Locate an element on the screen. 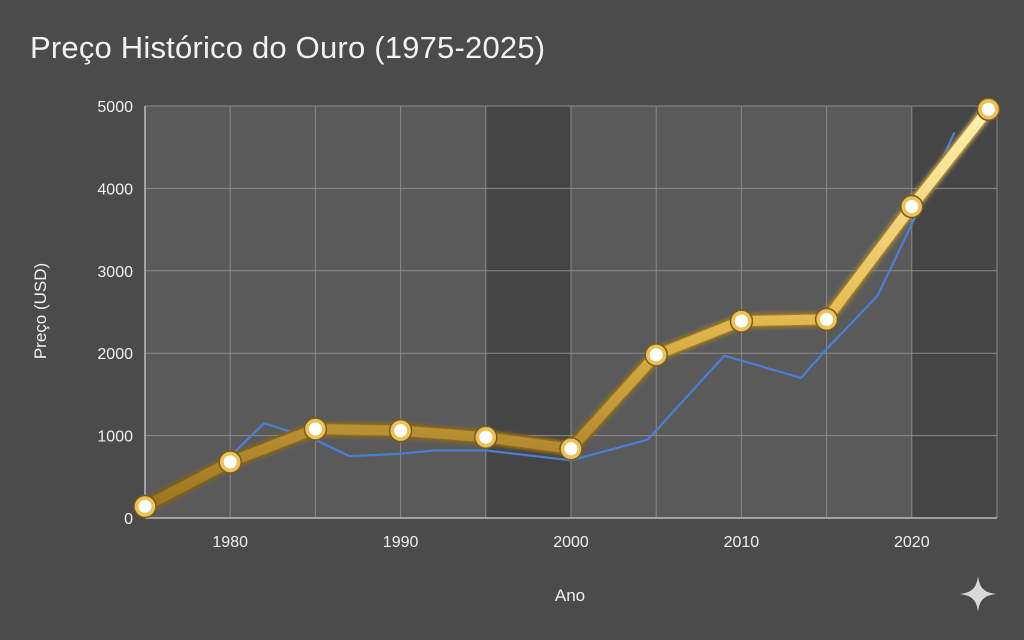 The height and width of the screenshot is (640, 1024). y-tick-label: 1000 is located at coordinates (115, 437).